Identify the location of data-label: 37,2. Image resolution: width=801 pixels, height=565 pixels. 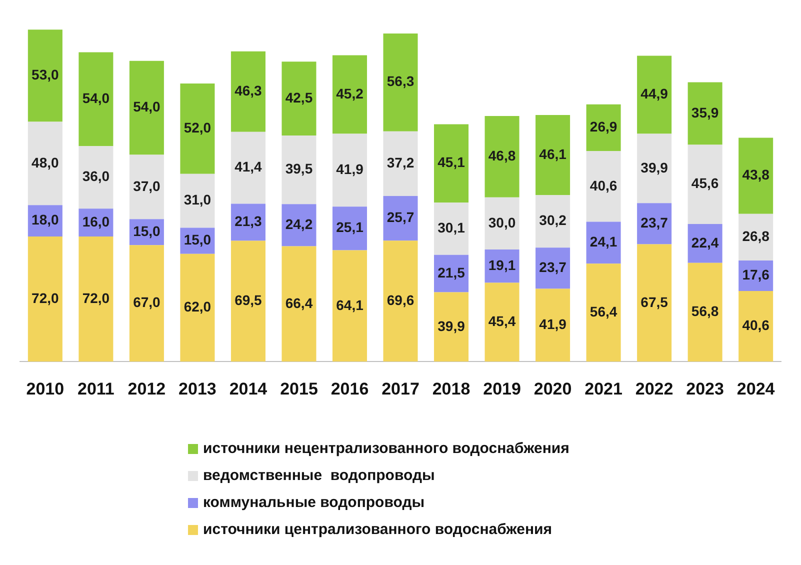
(400, 162).